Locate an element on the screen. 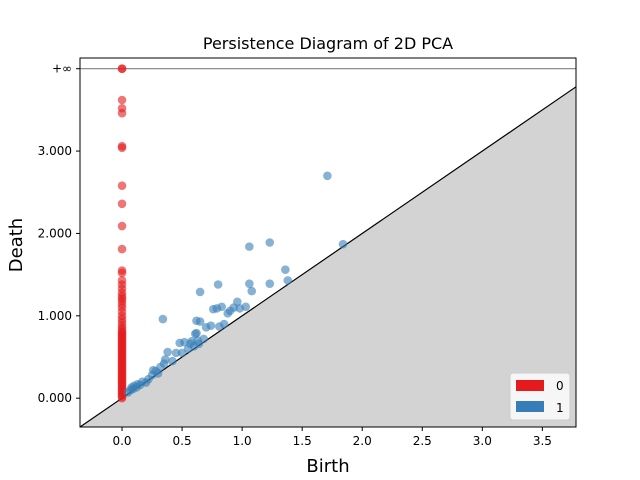 The width and height of the screenshot is (640, 480). y-tick-label: 0.000 is located at coordinates (55, 398).